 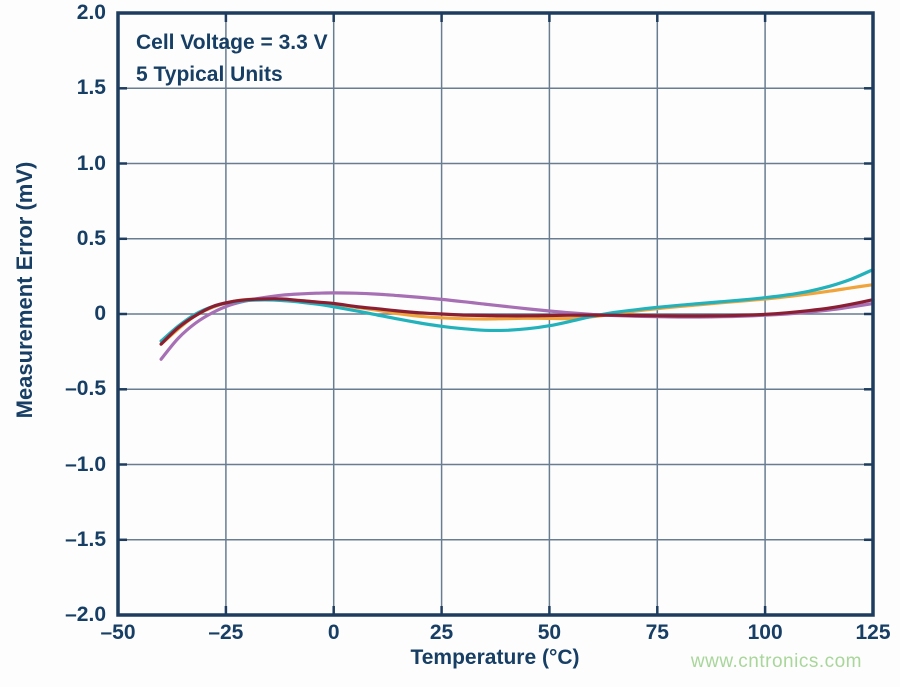 What do you see at coordinates (765, 632) in the screenshot?
I see `x-tick-label: 100` at bounding box center [765, 632].